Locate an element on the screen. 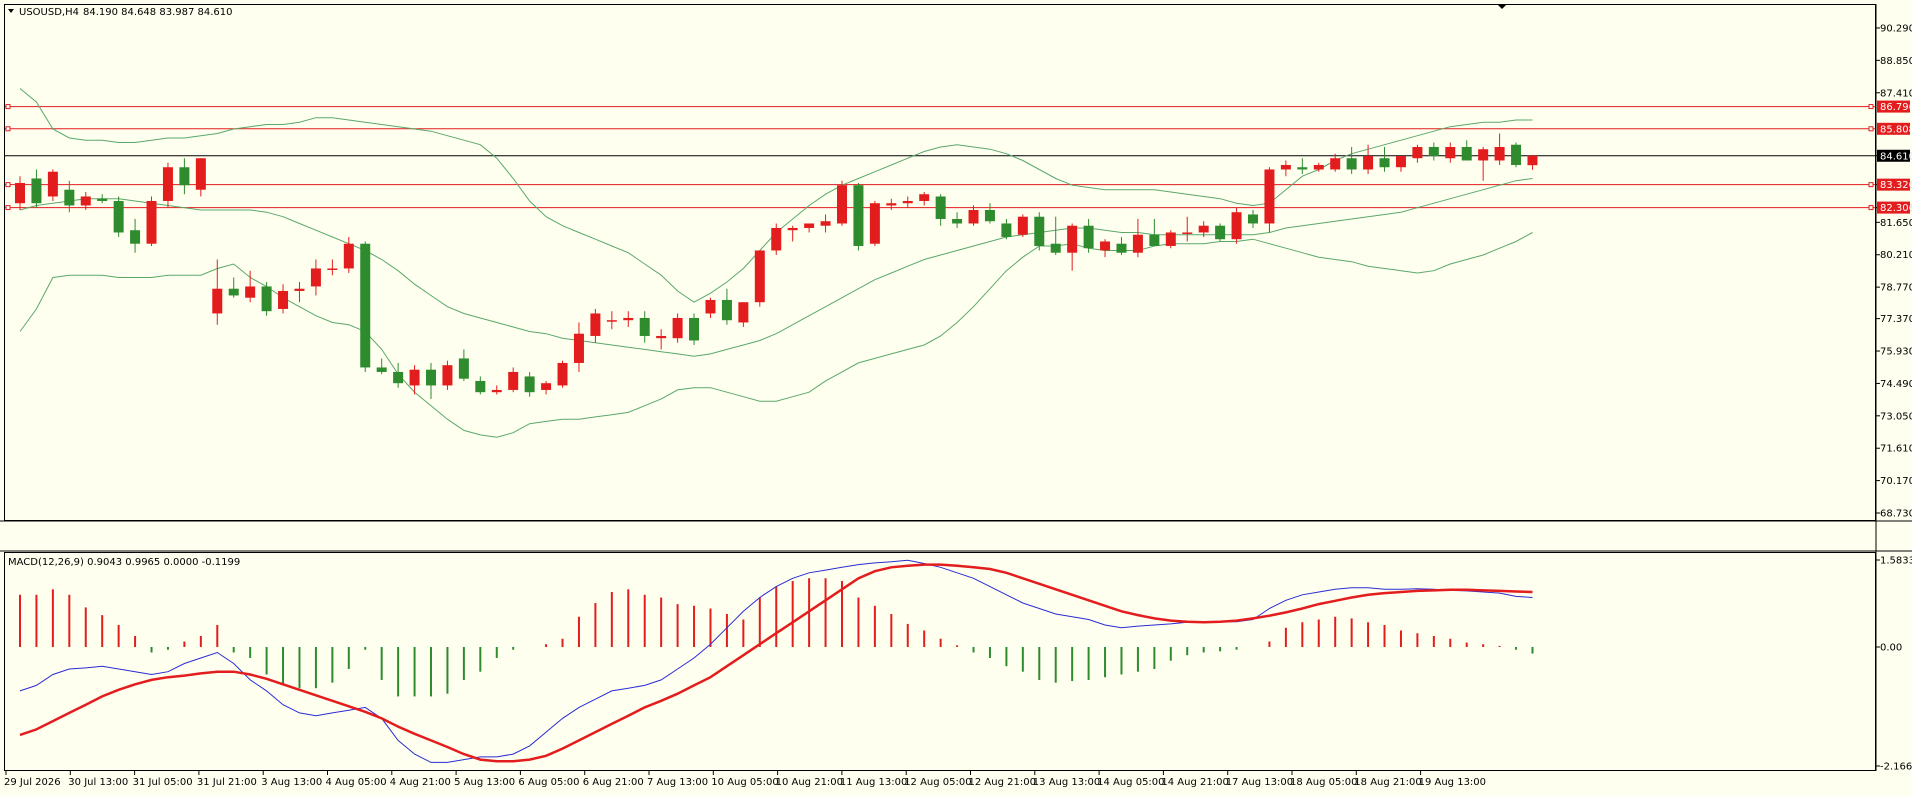 The height and width of the screenshot is (796, 1912). x-tick-label: 4 Aug 05:00 is located at coordinates (356, 782).